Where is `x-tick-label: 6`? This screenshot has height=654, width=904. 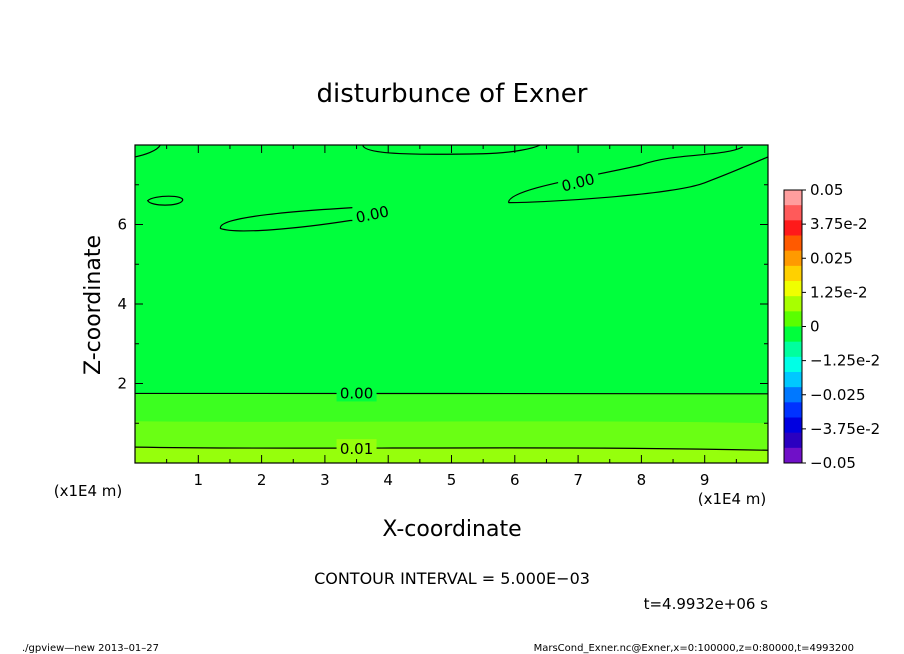
x-tick-label: 6 is located at coordinates (515, 480).